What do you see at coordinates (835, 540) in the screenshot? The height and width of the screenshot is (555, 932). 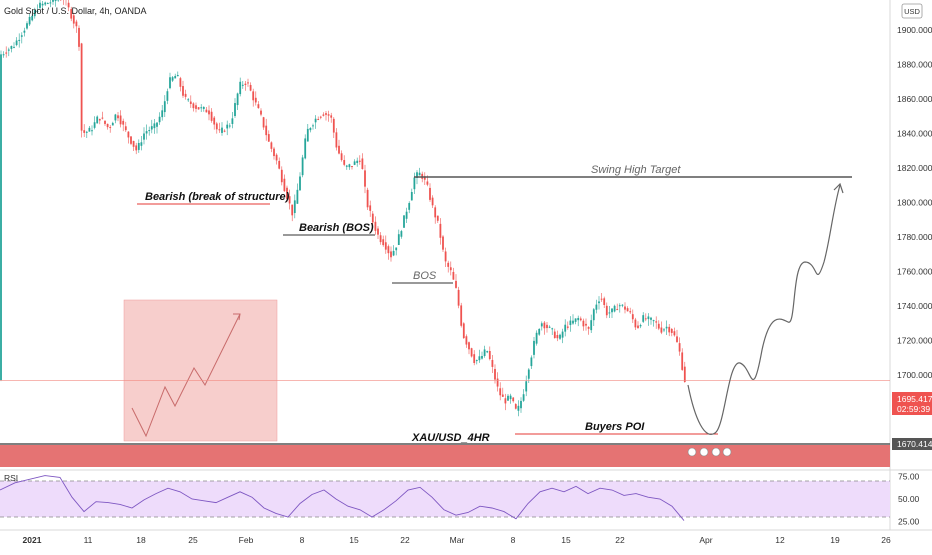 I see `time-tick-label: 19` at bounding box center [835, 540].